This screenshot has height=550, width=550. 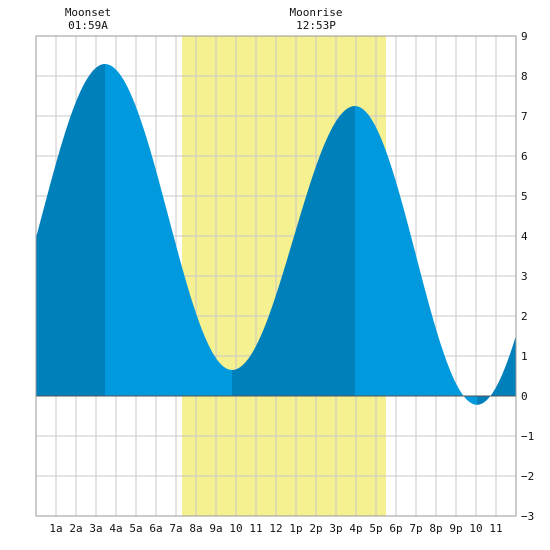 What do you see at coordinates (316, 12) in the screenshot?
I see `moonrise-label: Moonrise` at bounding box center [316, 12].